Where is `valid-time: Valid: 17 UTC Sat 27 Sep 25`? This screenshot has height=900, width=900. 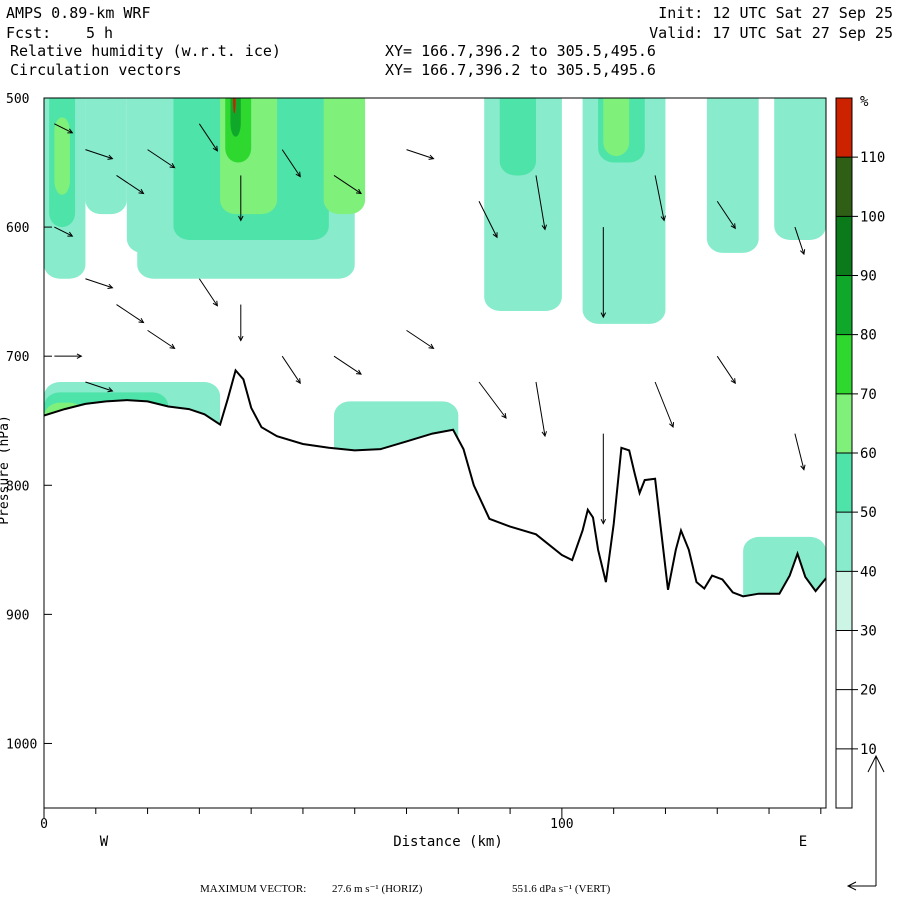 valid-time: Valid: 17 UTC Sat 27 Sep 25 is located at coordinates (771, 33).